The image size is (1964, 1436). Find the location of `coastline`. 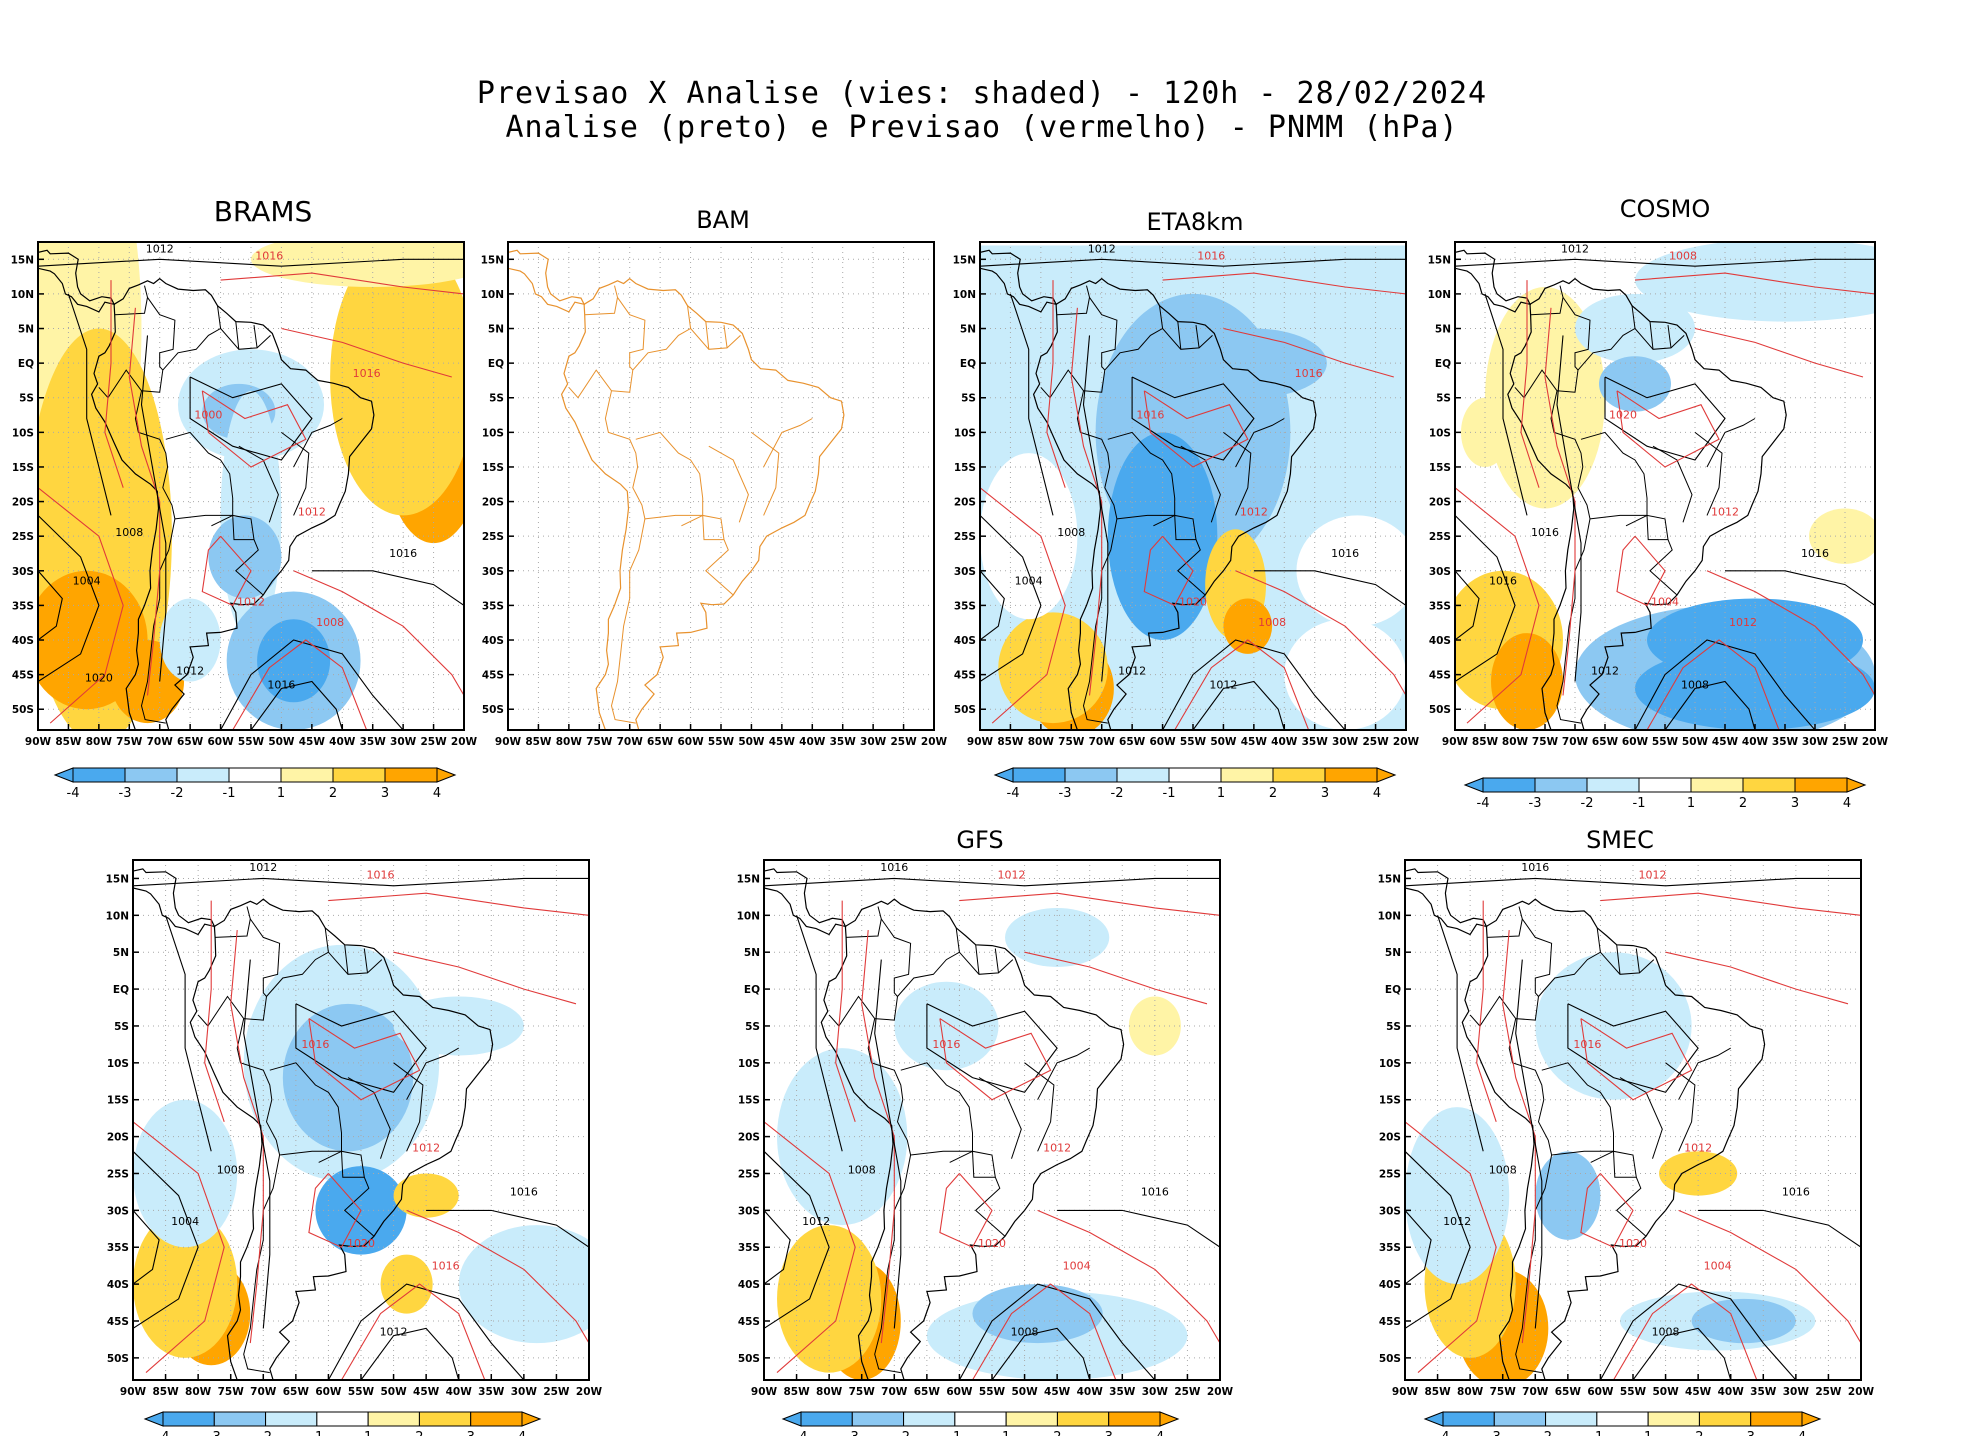

coastline is located at coordinates (972, 1139).